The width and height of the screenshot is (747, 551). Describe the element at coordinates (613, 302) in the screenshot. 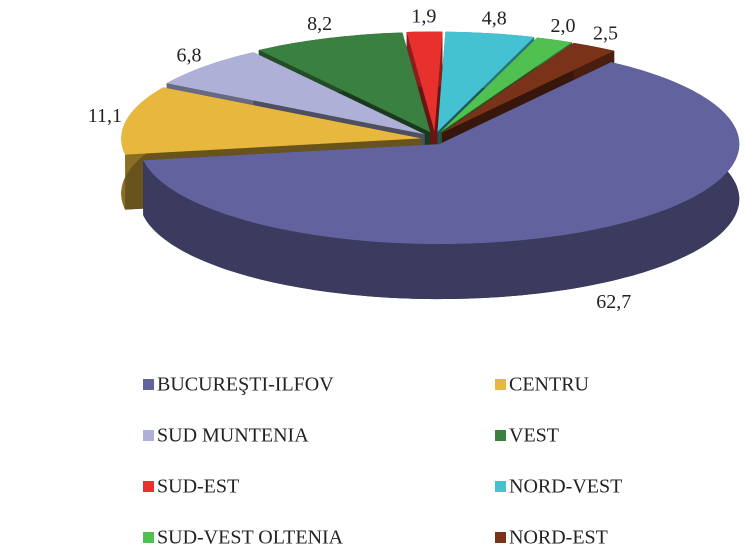

I see `data-label: 62,7` at that location.